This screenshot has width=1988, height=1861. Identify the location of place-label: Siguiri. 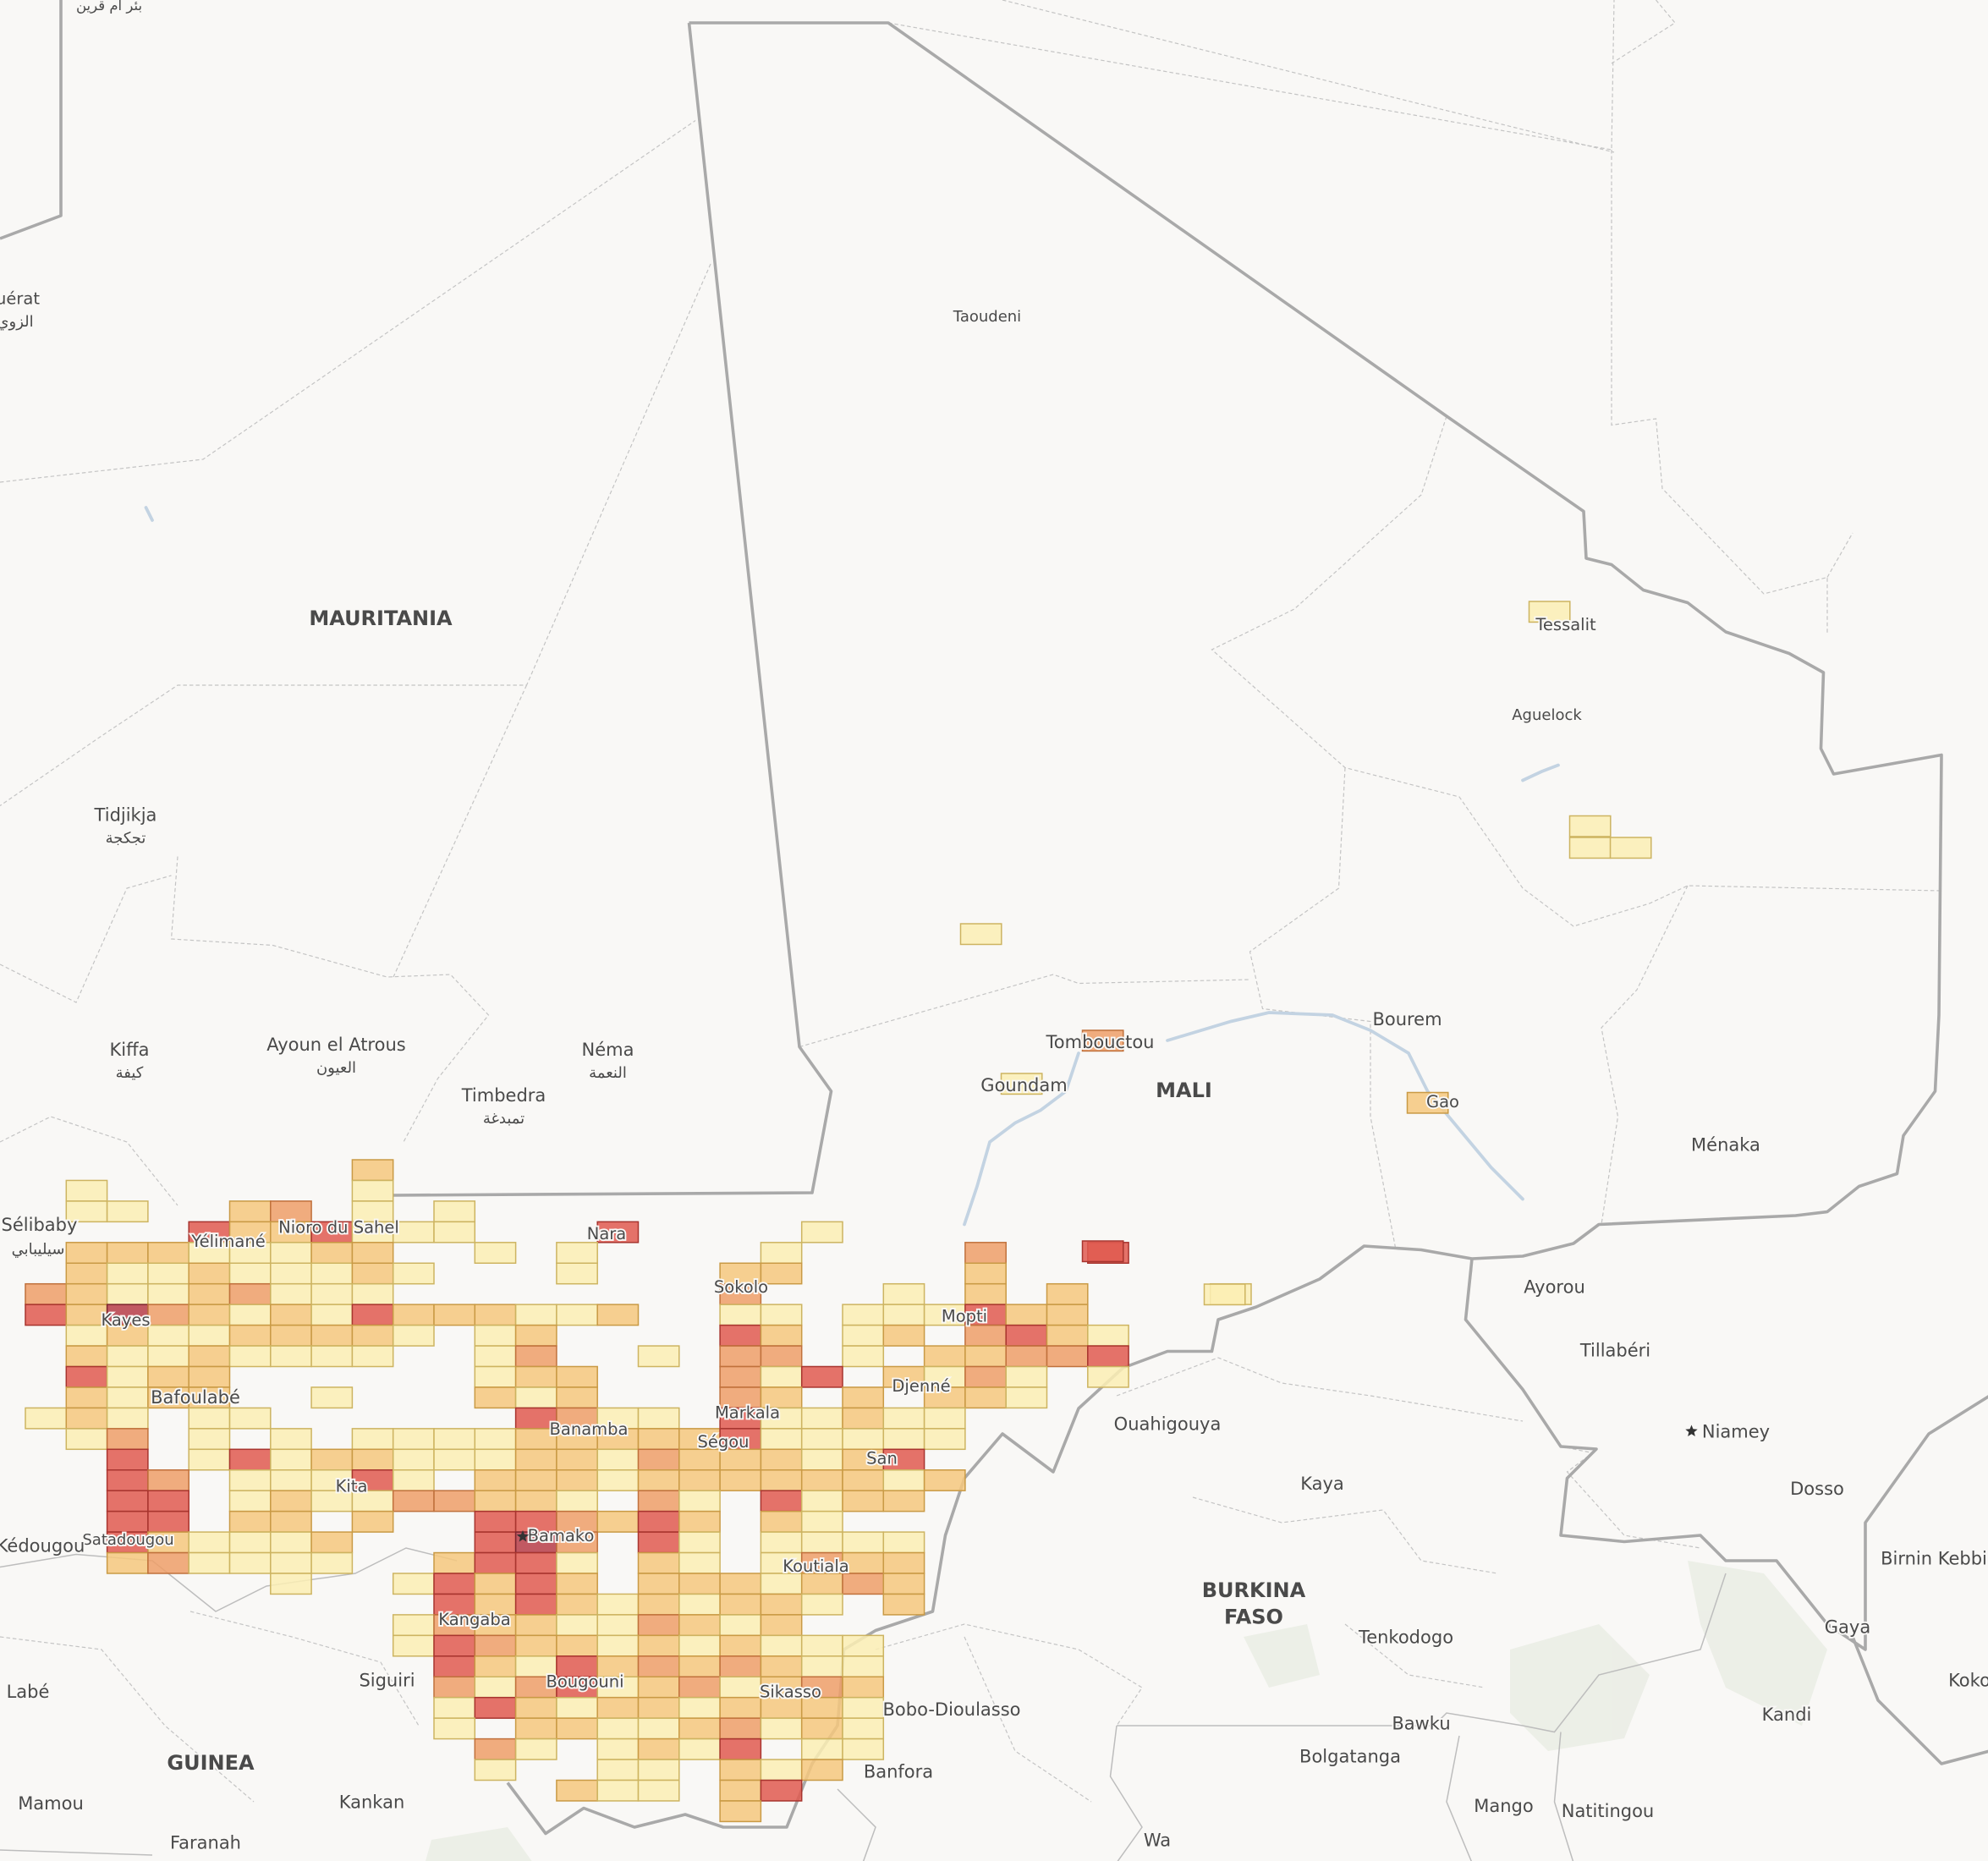
(387, 1681).